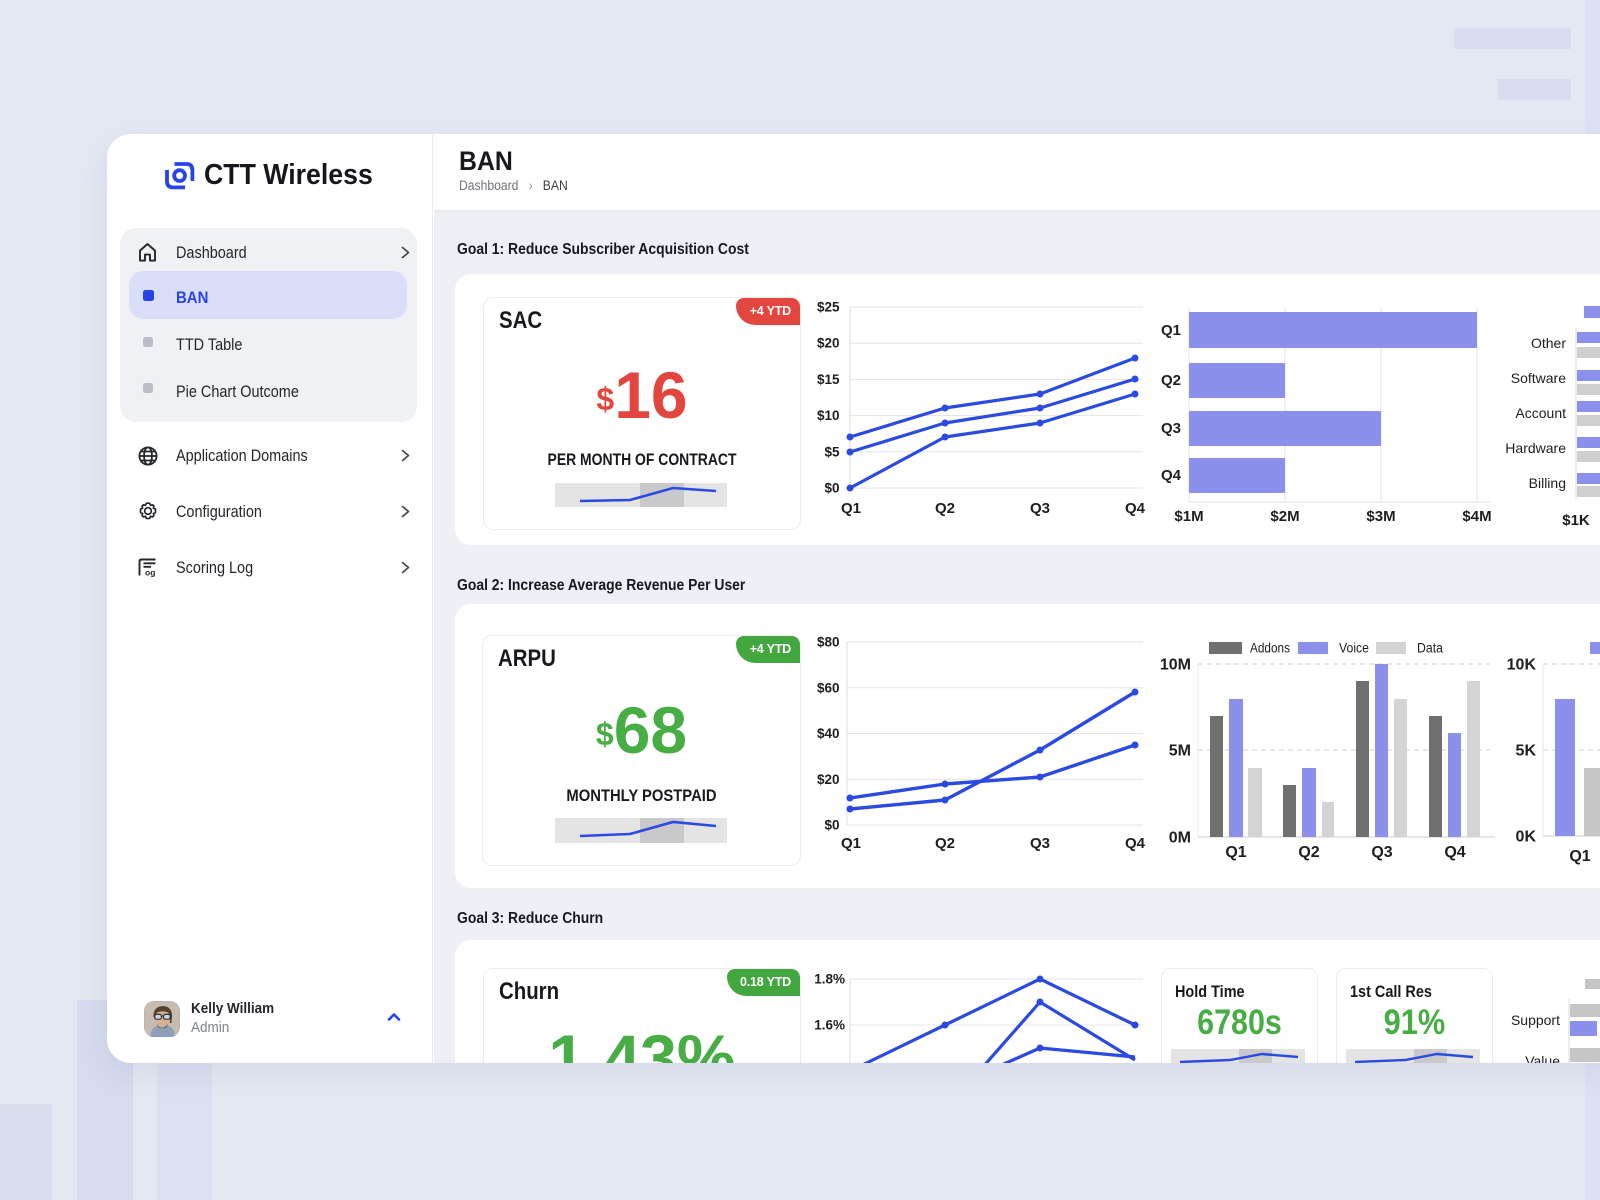  I want to click on svg-text: 0M, so click(1180, 838).